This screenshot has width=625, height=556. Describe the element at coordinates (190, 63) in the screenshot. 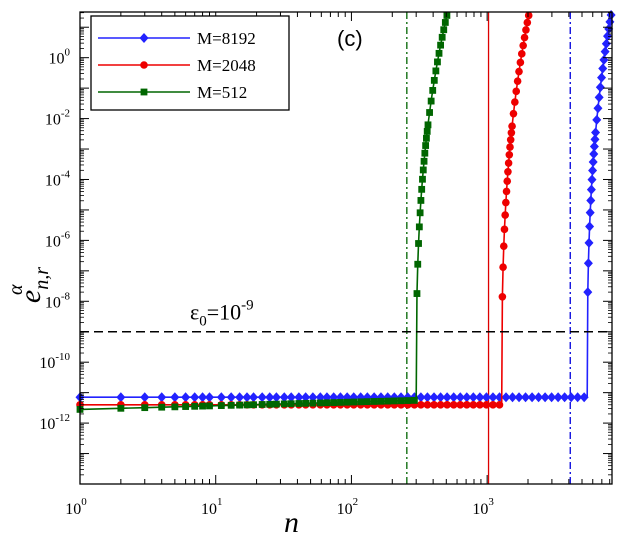

I see `legend-box` at that location.